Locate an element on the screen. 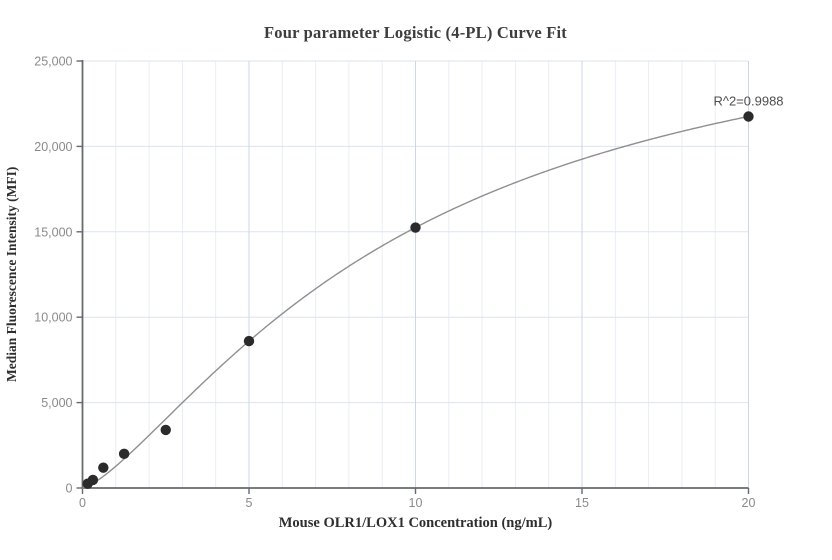 This screenshot has width=832, height=560. y-tick-label: 0 is located at coordinates (69, 489).